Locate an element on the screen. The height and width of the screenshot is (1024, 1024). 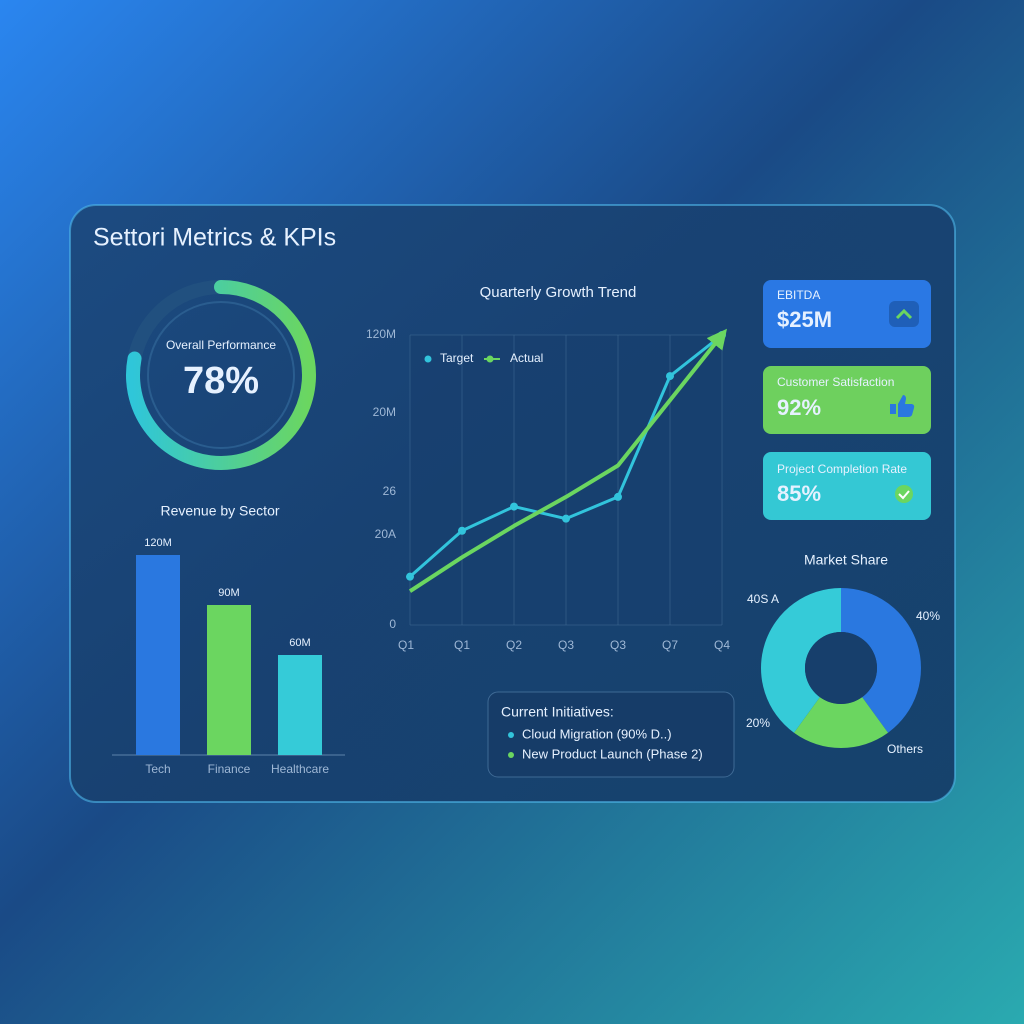
legend-label: Target is located at coordinates (457, 358).